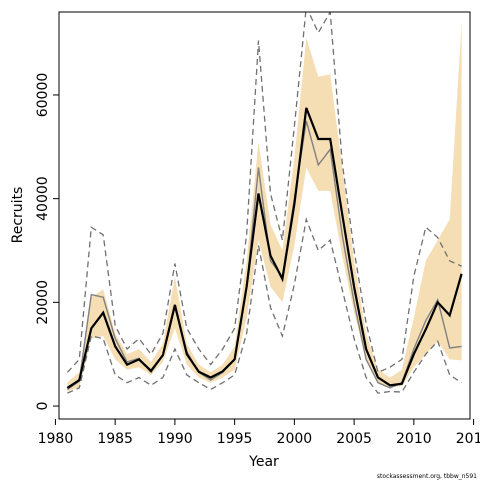  I want to click on y-tick-label: 60000, so click(43, 95).